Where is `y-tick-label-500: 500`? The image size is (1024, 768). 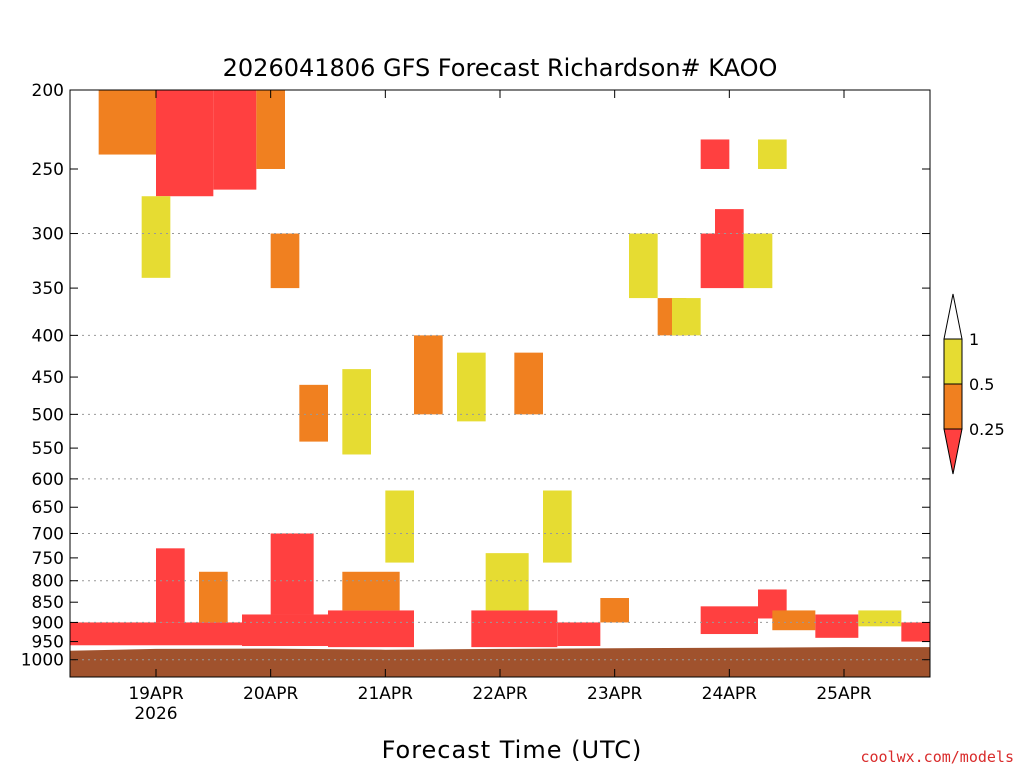 y-tick-label-500: 500 is located at coordinates (48, 415).